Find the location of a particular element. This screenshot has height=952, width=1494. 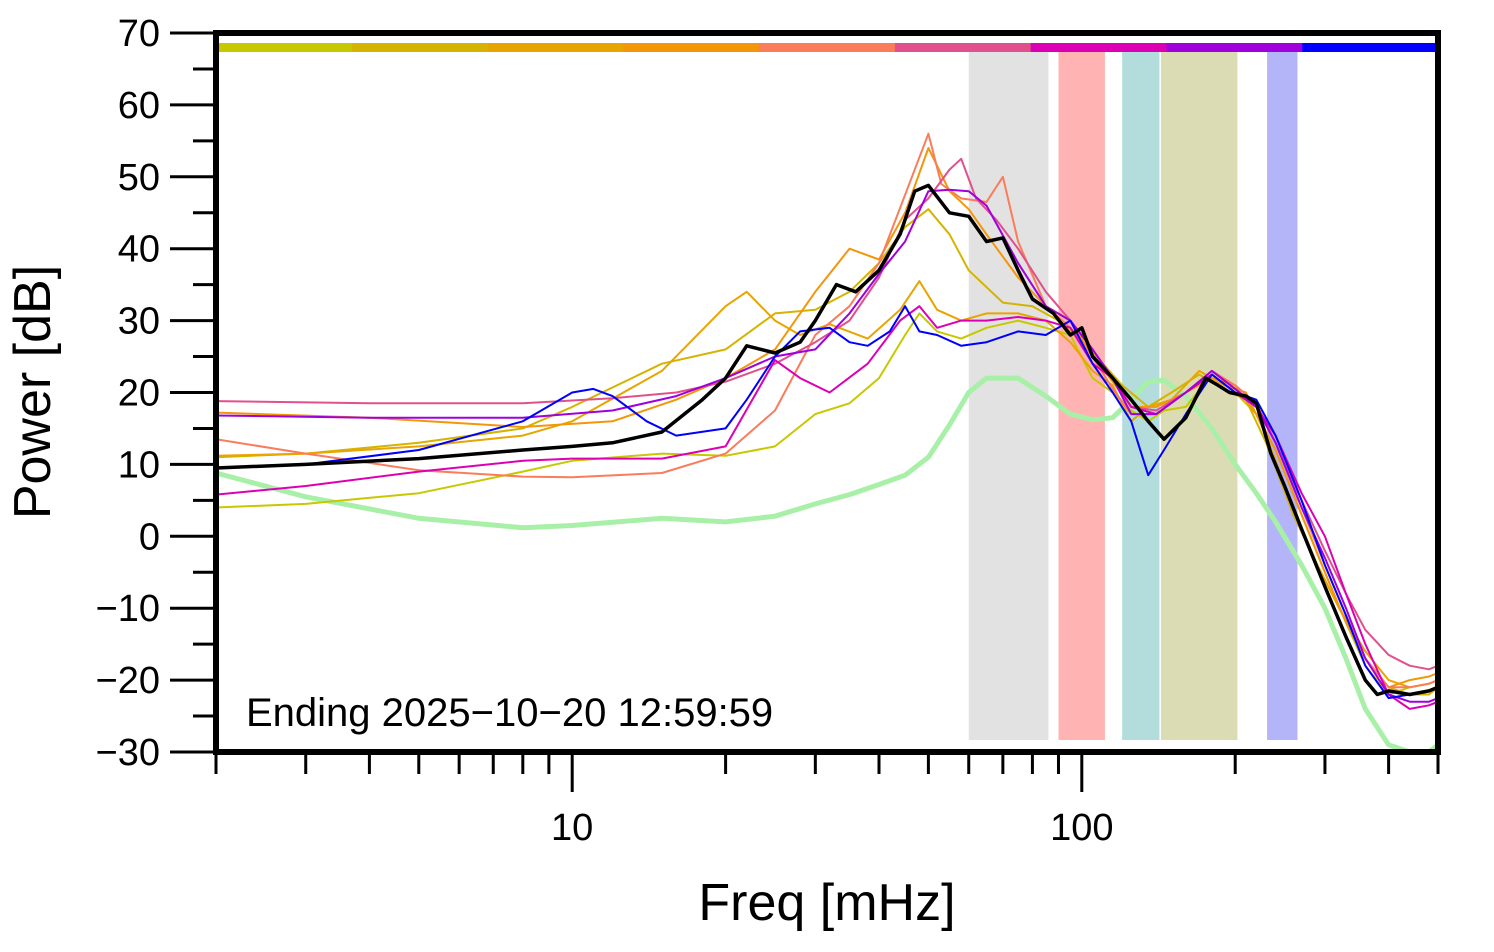

x-axis: 10 100 is located at coordinates (827, 800).